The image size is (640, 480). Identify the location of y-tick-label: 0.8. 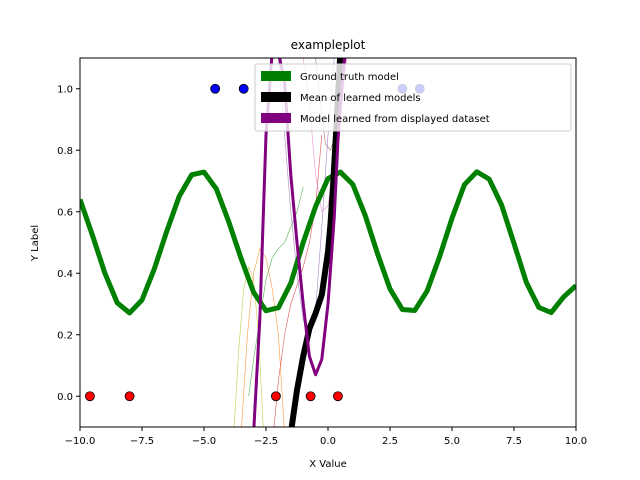
(65, 151).